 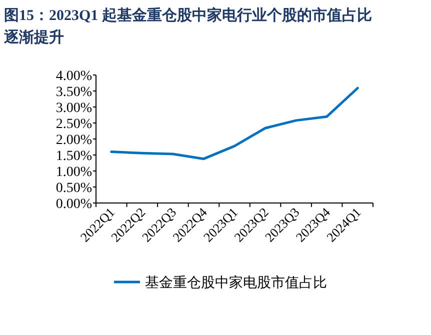 What do you see at coordinates (74, 188) in the screenshot?
I see `y-tick-label: 0.50%` at bounding box center [74, 188].